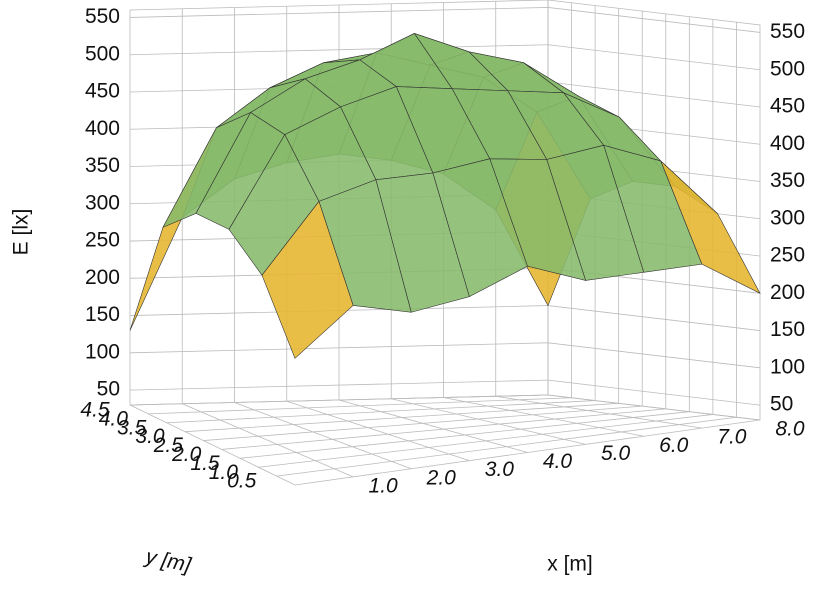  What do you see at coordinates (150, 436) in the screenshot?
I see `y-tick-label: 3.0` at bounding box center [150, 436].